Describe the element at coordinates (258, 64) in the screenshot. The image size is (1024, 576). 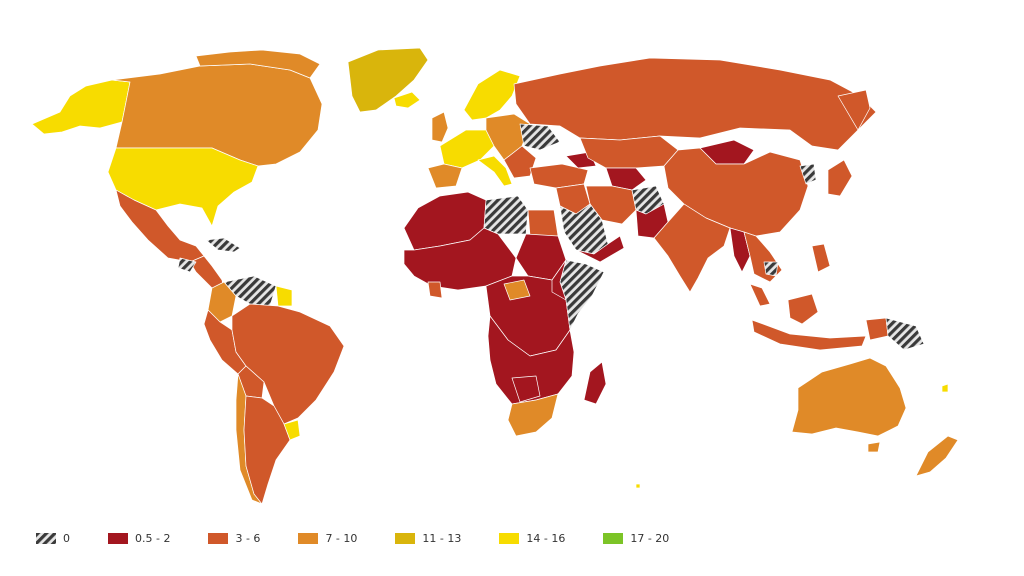
I see `region-canada-islands` at that location.